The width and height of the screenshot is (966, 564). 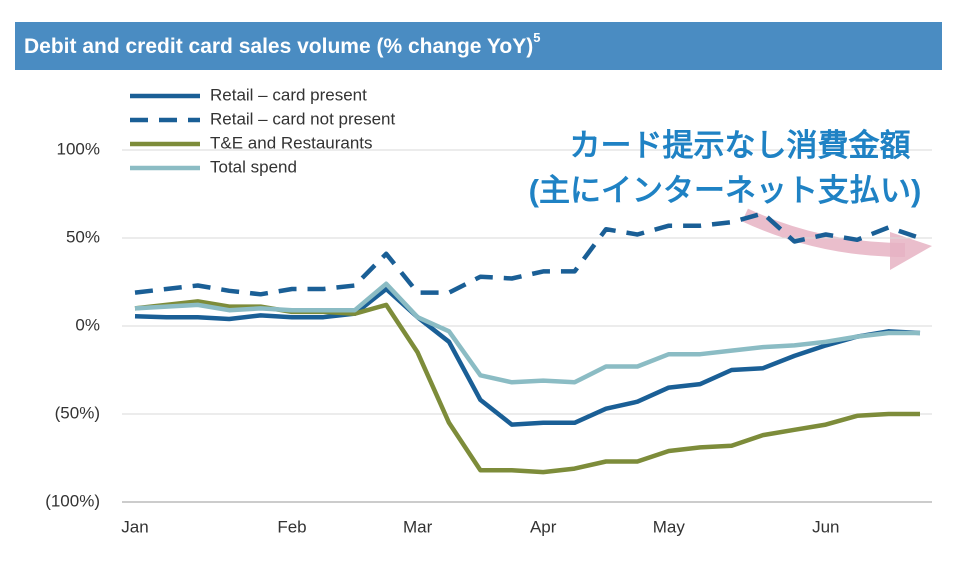 What do you see at coordinates (134, 526) in the screenshot?
I see `x-tick-label: Jan` at bounding box center [134, 526].